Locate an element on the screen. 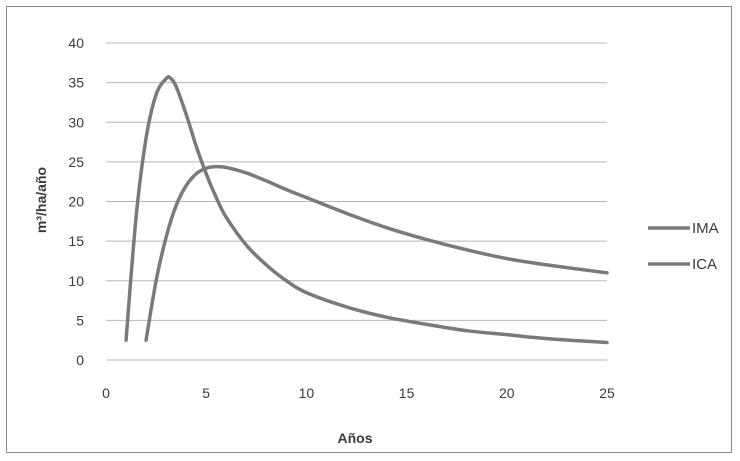  y-tick-label: 25 is located at coordinates (76, 162).